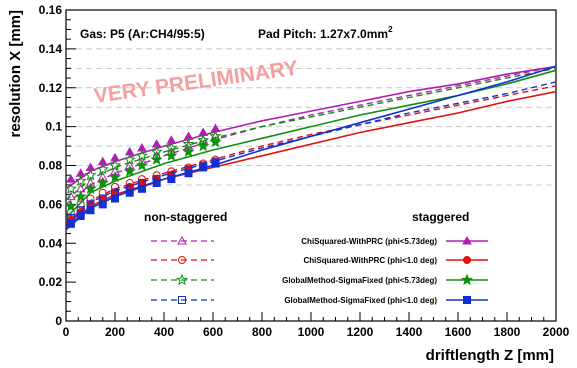 The width and height of the screenshot is (577, 368). Describe the element at coordinates (213, 332) in the screenshot. I see `x-tick-label: 600` at that location.